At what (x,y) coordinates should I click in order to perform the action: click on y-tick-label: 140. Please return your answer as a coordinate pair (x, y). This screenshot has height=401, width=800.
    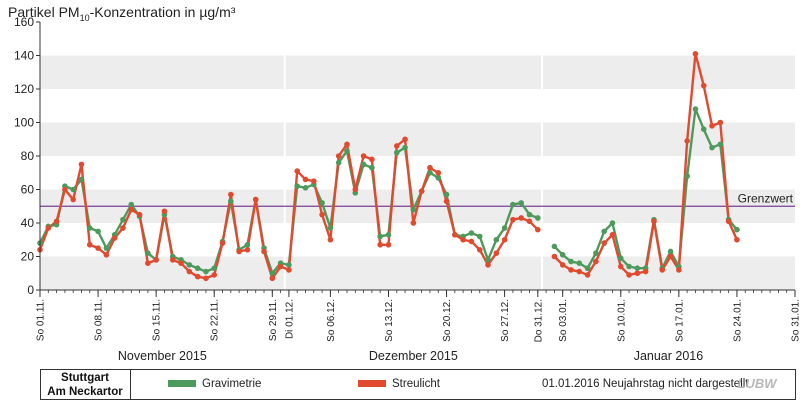
    Looking at the image, I should click on (24, 56).